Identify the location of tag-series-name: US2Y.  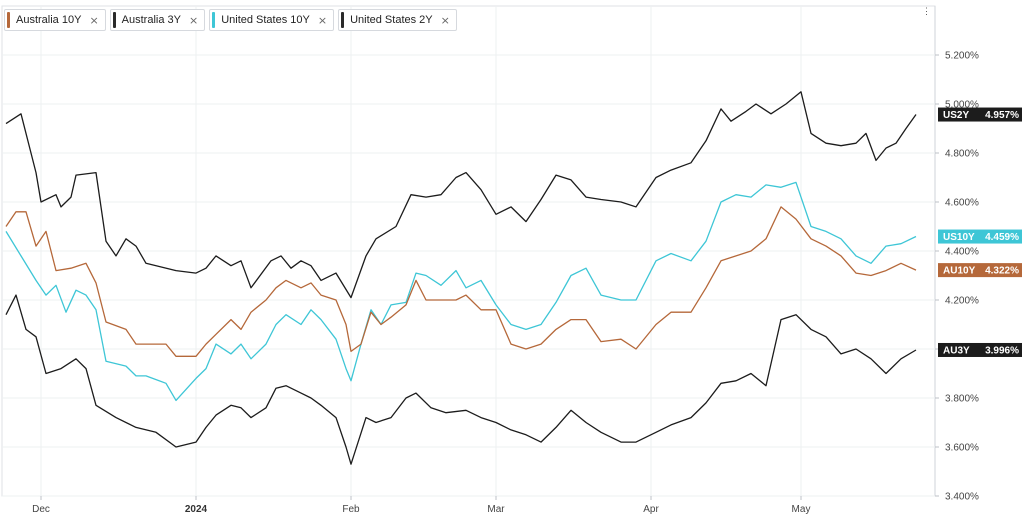
(956, 115).